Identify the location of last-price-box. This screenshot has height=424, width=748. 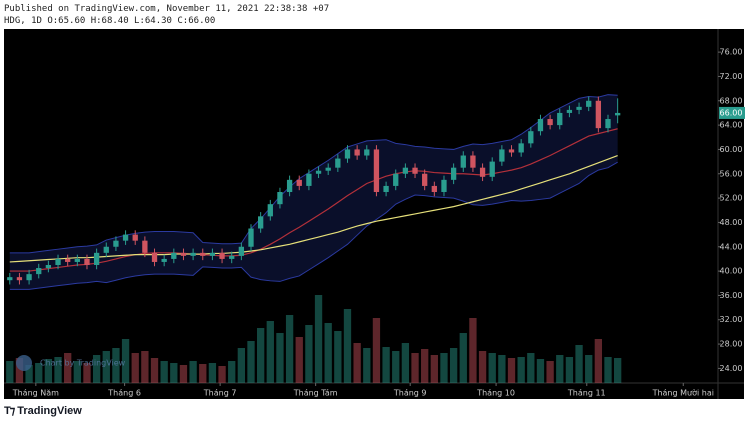
(732, 112).